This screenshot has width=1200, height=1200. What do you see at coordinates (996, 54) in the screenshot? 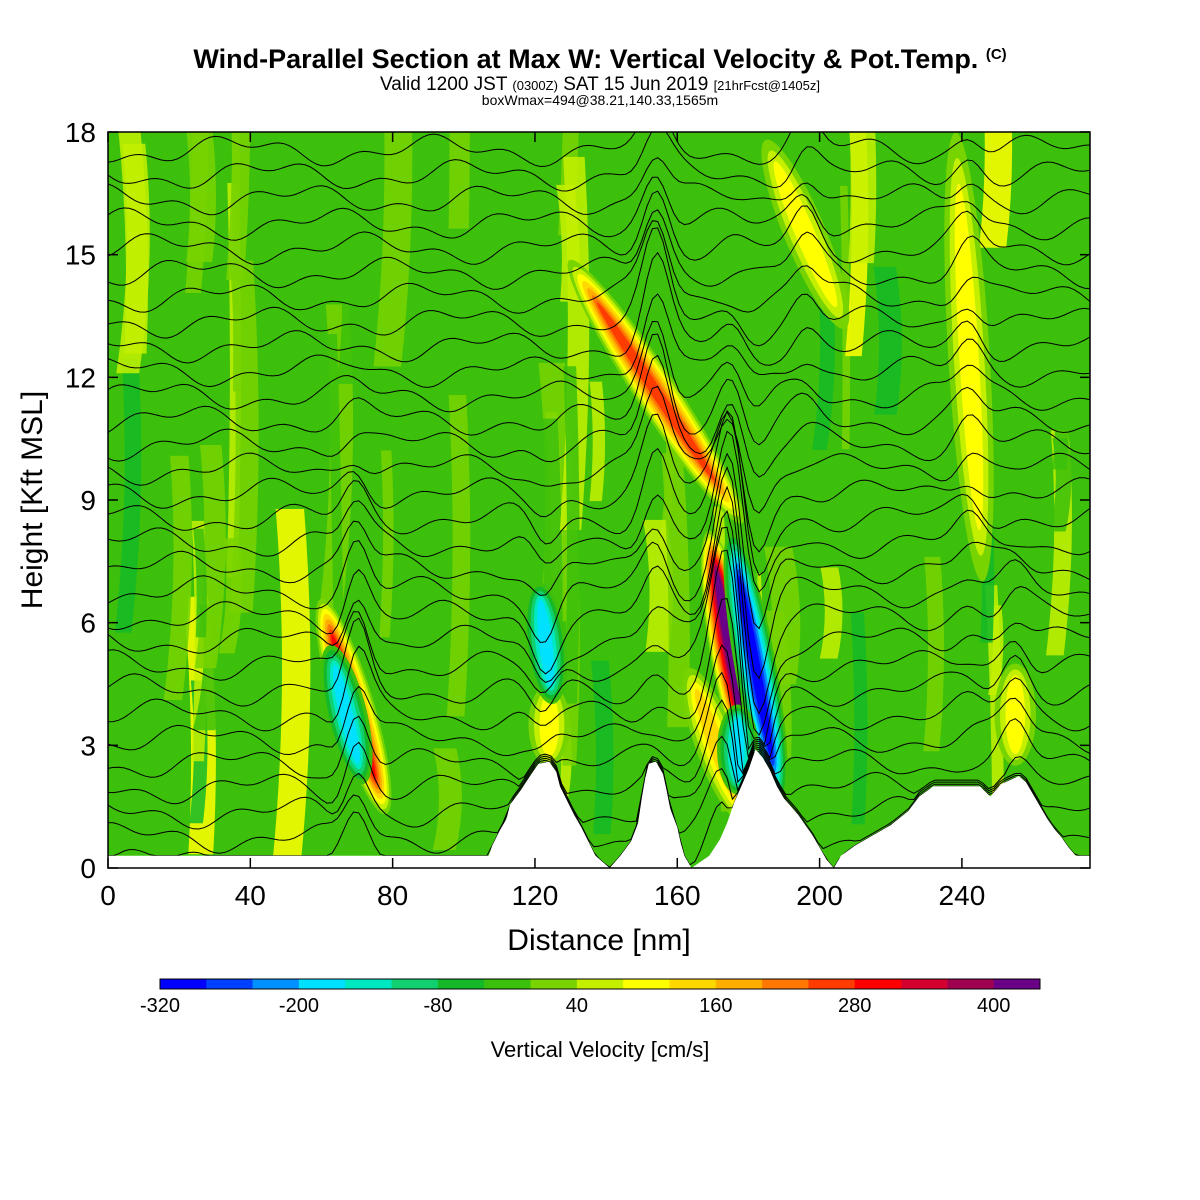
I see `chart-title-mark: (C)` at bounding box center [996, 54].